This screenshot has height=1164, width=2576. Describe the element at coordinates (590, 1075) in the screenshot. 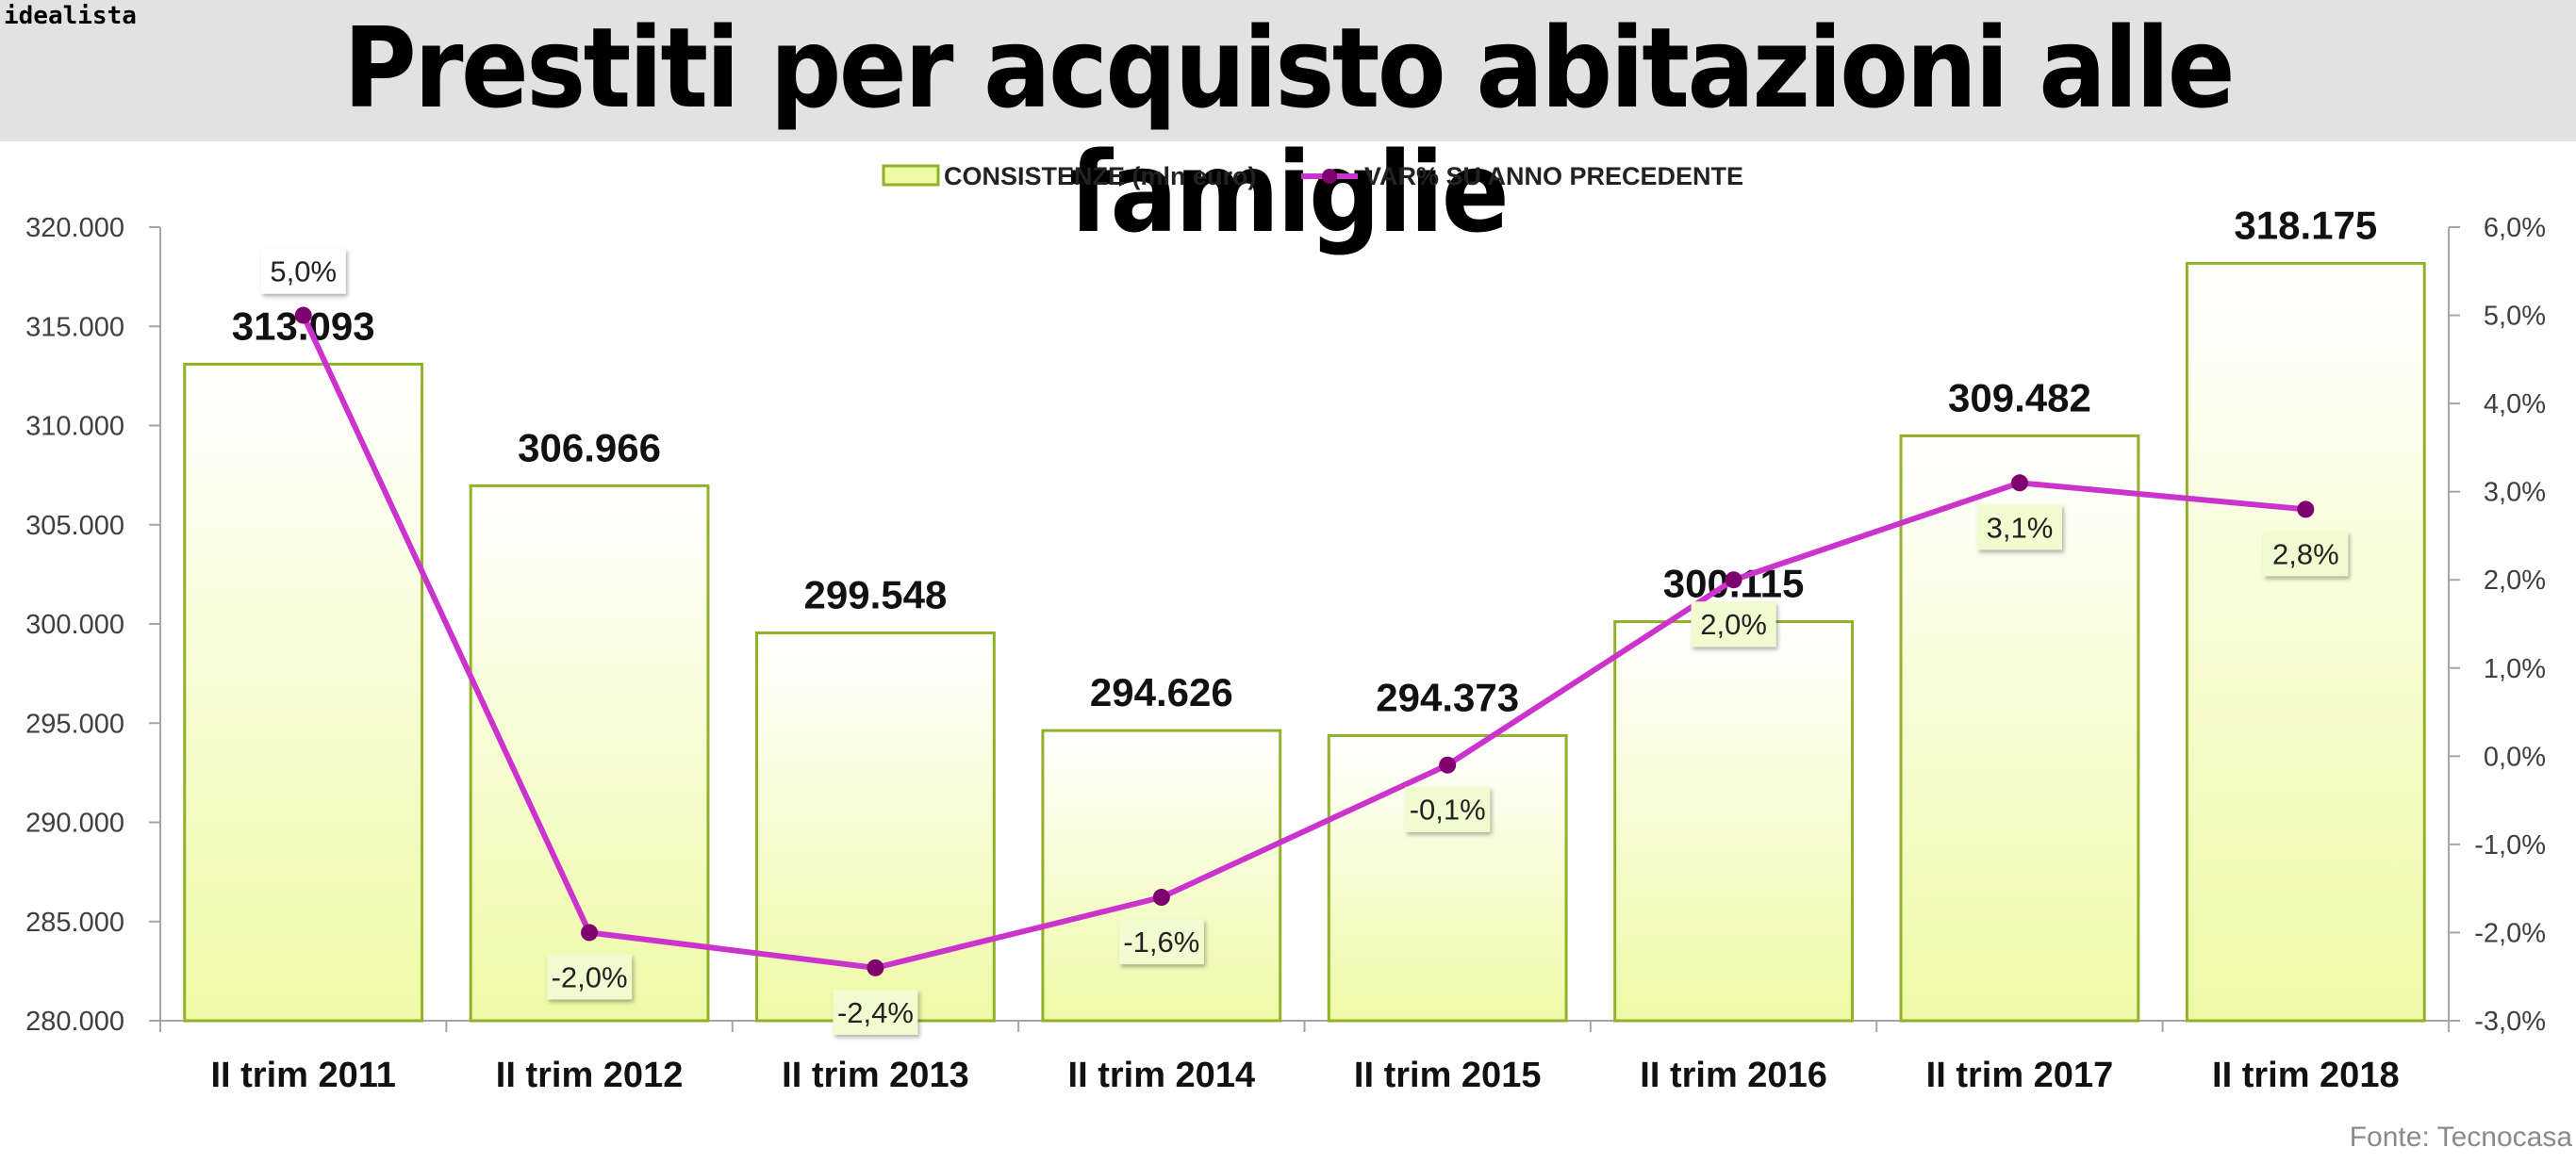

I see `x-tick-label: II trim 2012` at that location.